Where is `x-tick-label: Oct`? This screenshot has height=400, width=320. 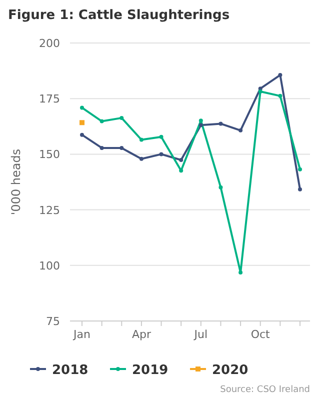
x-tick-label: Oct is located at coordinates (260, 334).